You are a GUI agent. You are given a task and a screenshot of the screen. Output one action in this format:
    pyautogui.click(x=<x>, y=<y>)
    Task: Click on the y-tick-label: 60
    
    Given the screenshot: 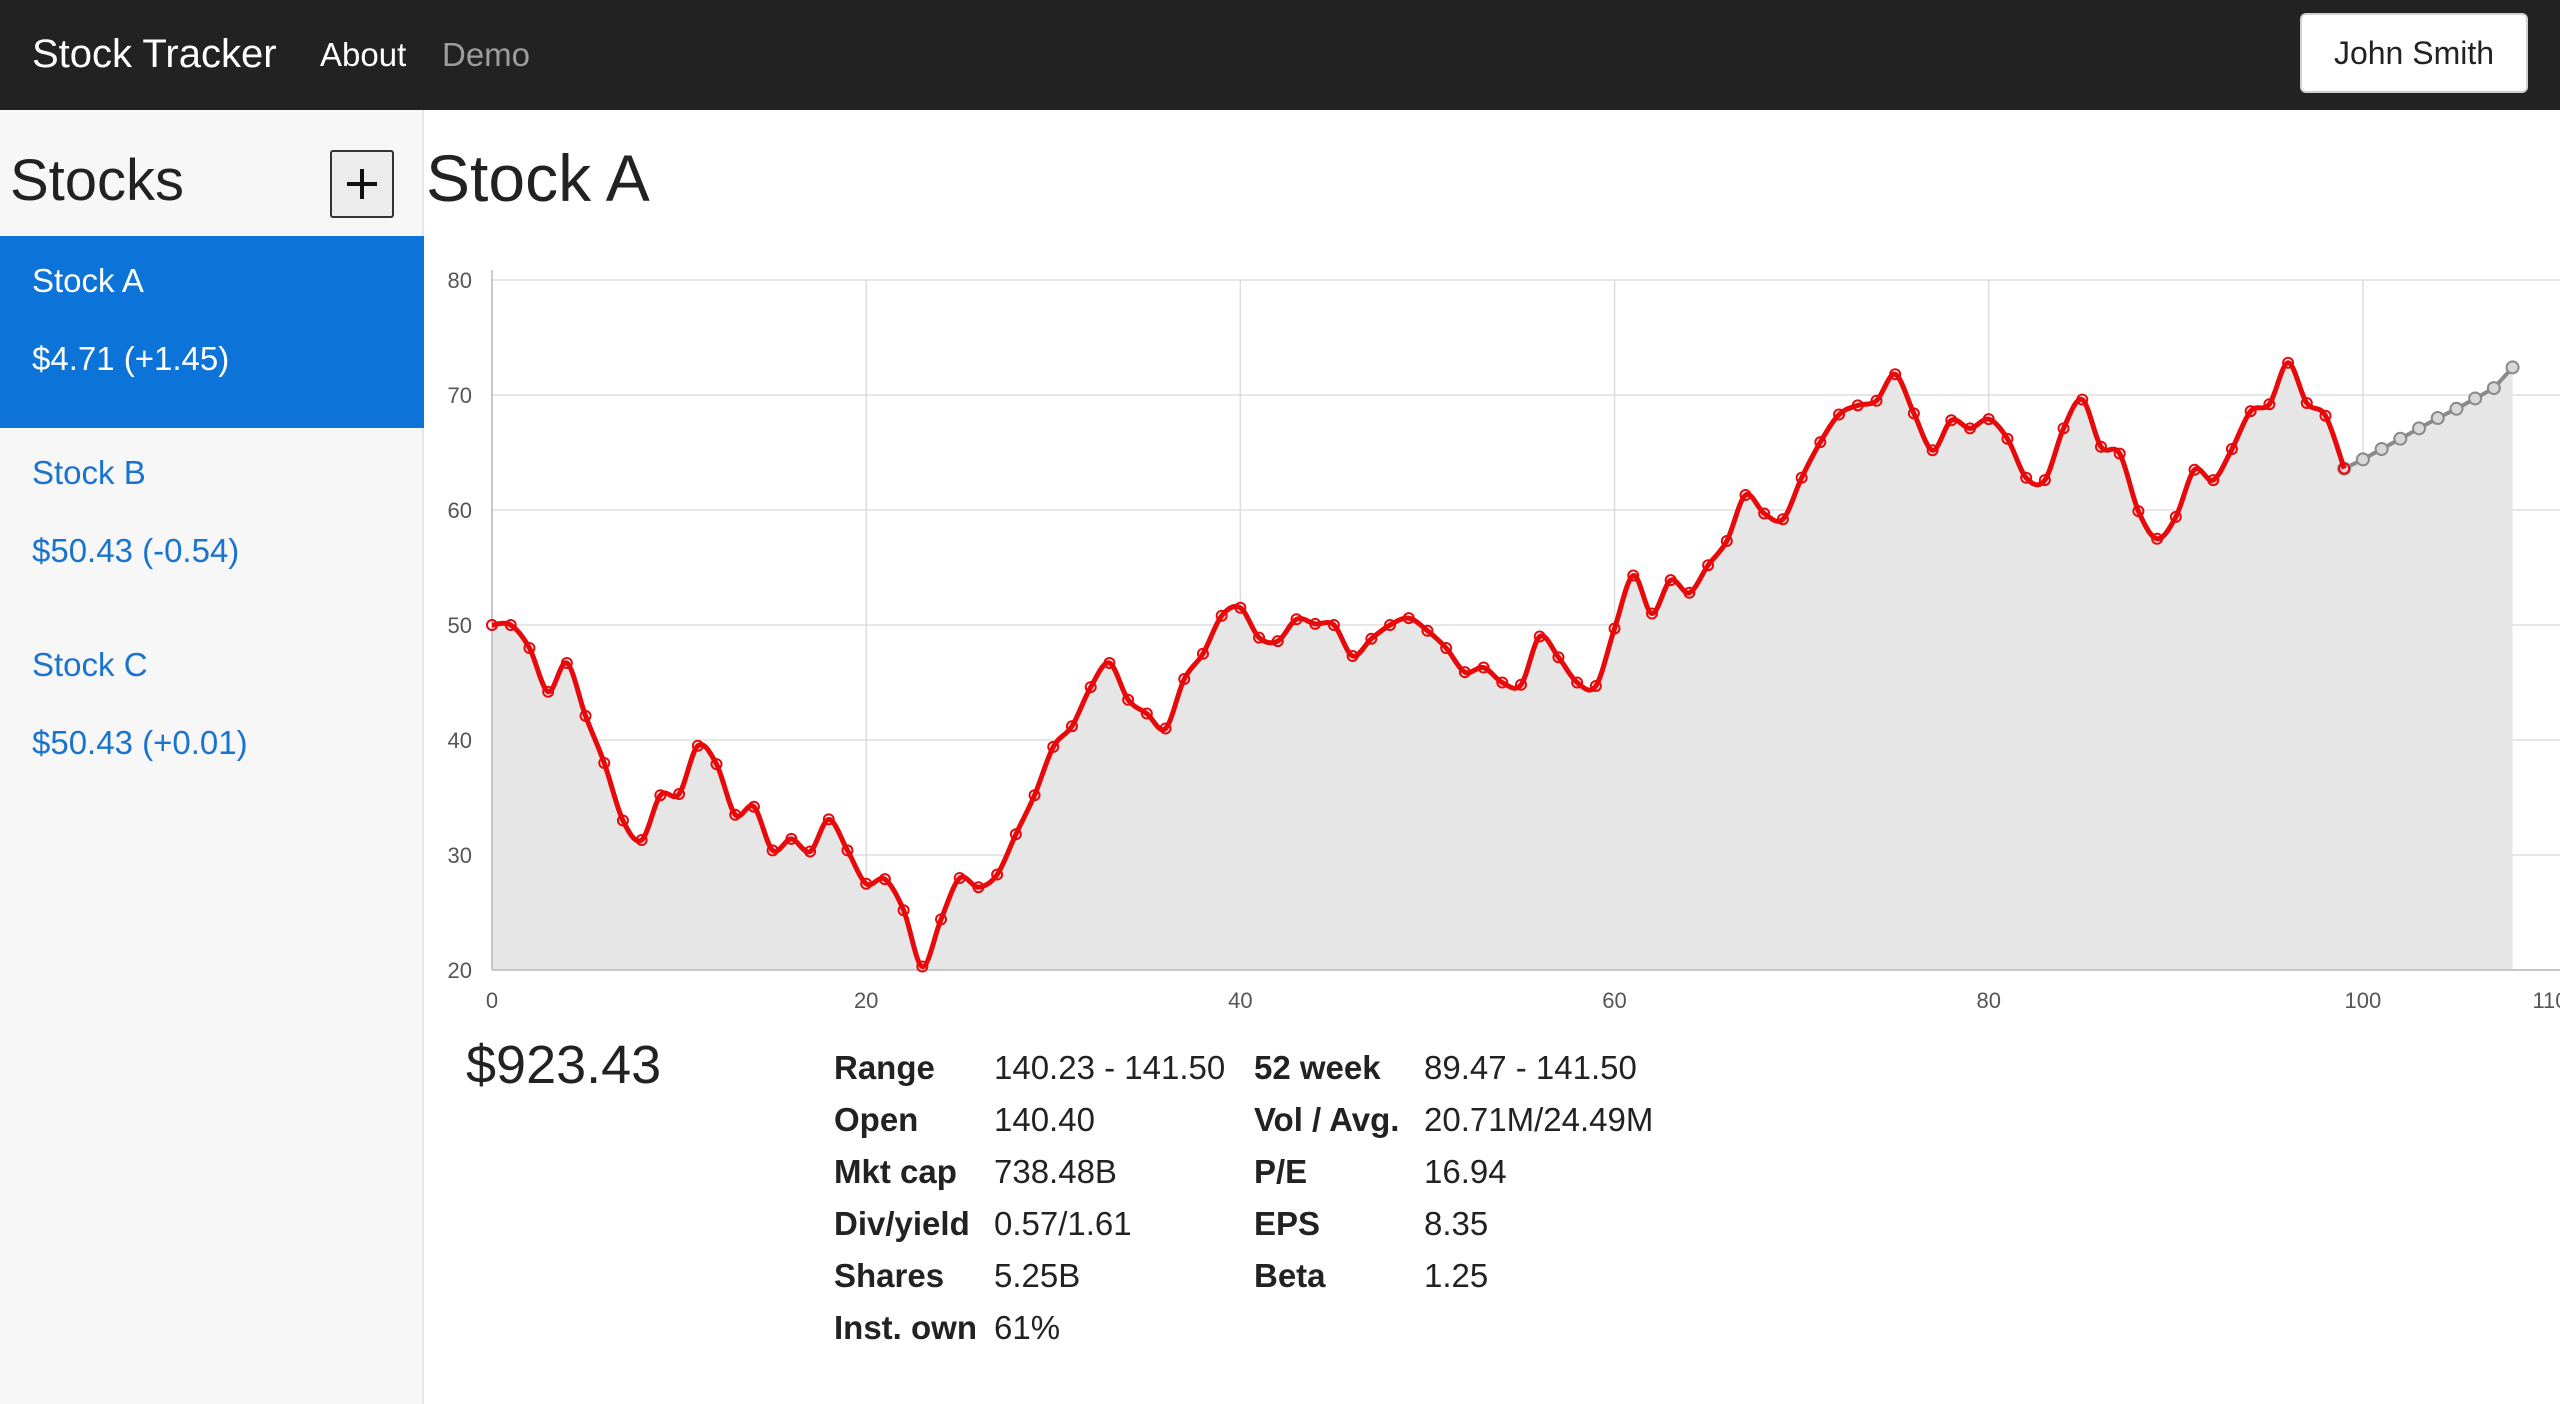 What is the action you would take?
    pyautogui.click(x=460, y=510)
    